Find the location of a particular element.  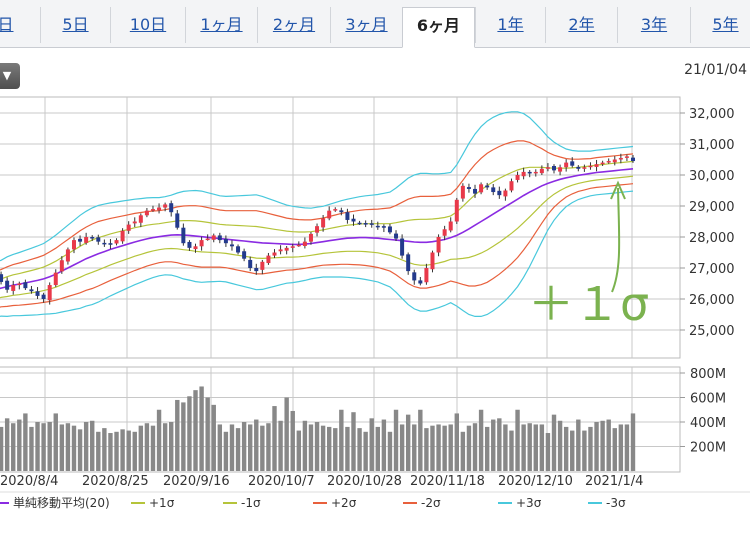

legend-label-4: -2σ is located at coordinates (431, 503).